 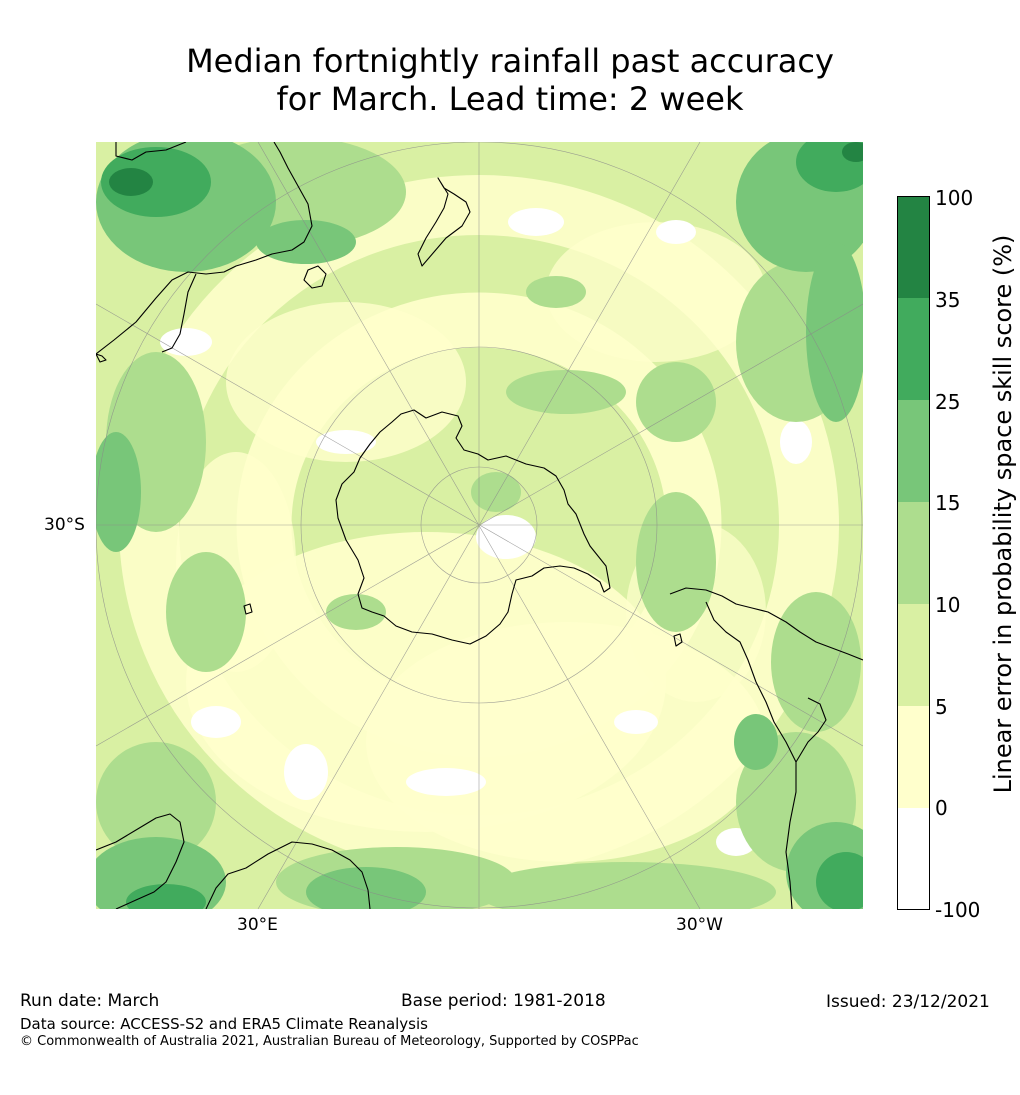 I want to click on colorbar, so click(x=913, y=553).